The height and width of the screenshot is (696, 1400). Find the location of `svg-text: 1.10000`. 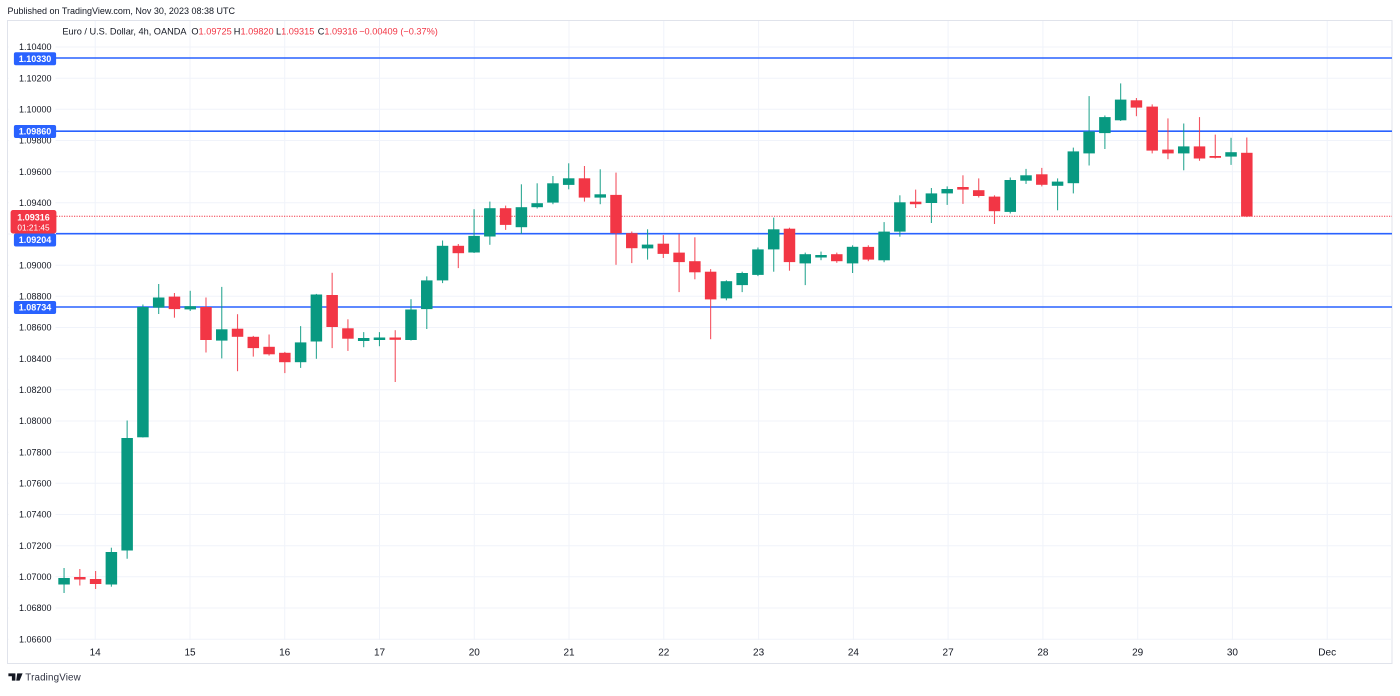

svg-text: 1.10000 is located at coordinates (35, 110).